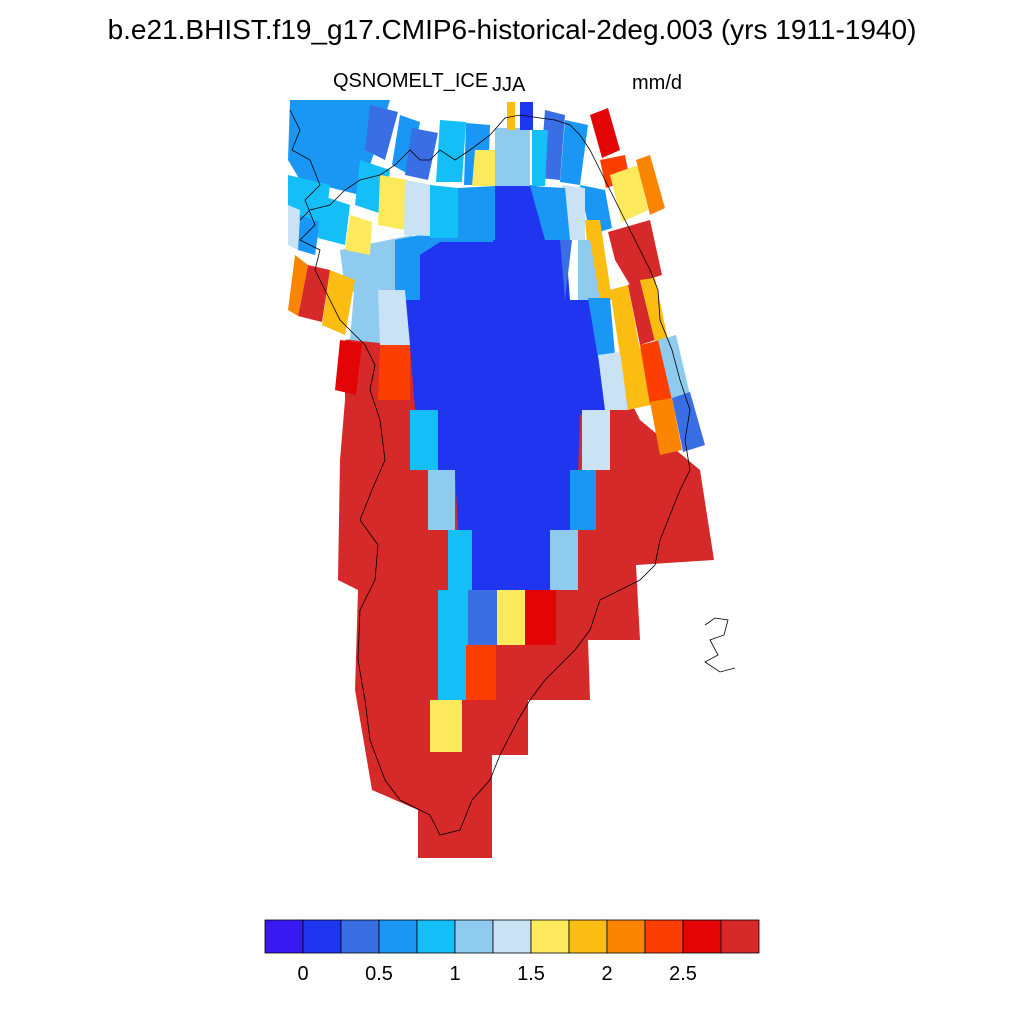 The width and height of the screenshot is (1024, 1024). What do you see at coordinates (657, 83) in the screenshot?
I see `units-label: mm/d` at bounding box center [657, 83].